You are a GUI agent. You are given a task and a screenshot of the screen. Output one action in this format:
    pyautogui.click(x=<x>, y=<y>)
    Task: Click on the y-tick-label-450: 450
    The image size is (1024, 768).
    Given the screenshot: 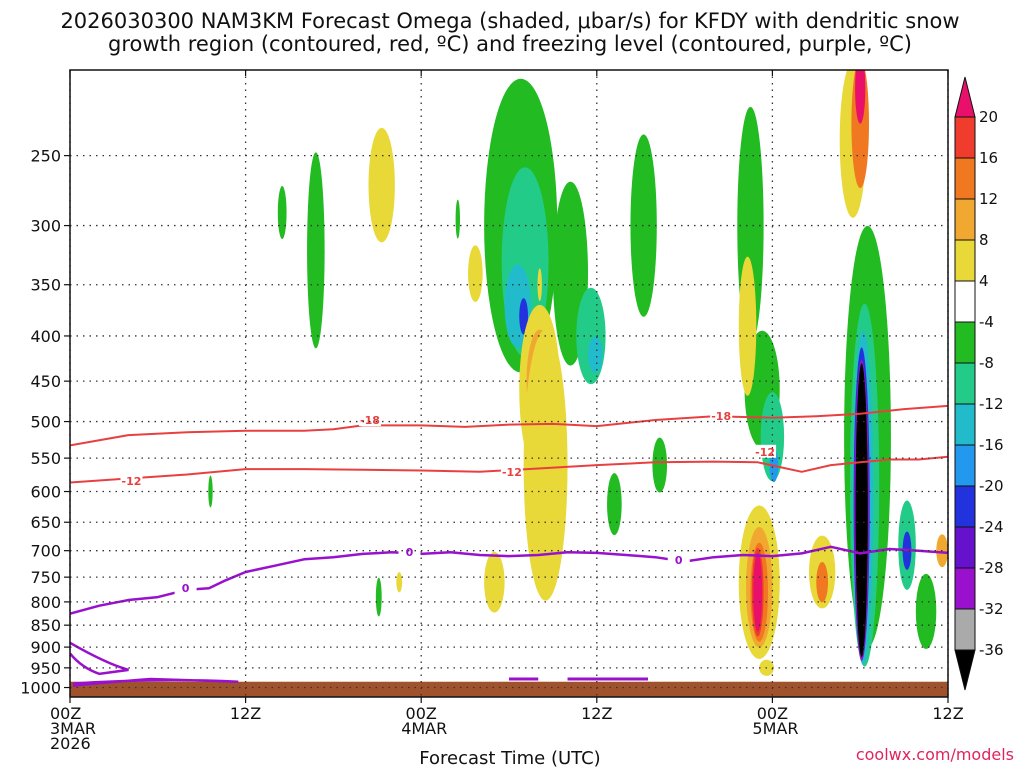 What is the action you would take?
    pyautogui.click(x=45, y=381)
    